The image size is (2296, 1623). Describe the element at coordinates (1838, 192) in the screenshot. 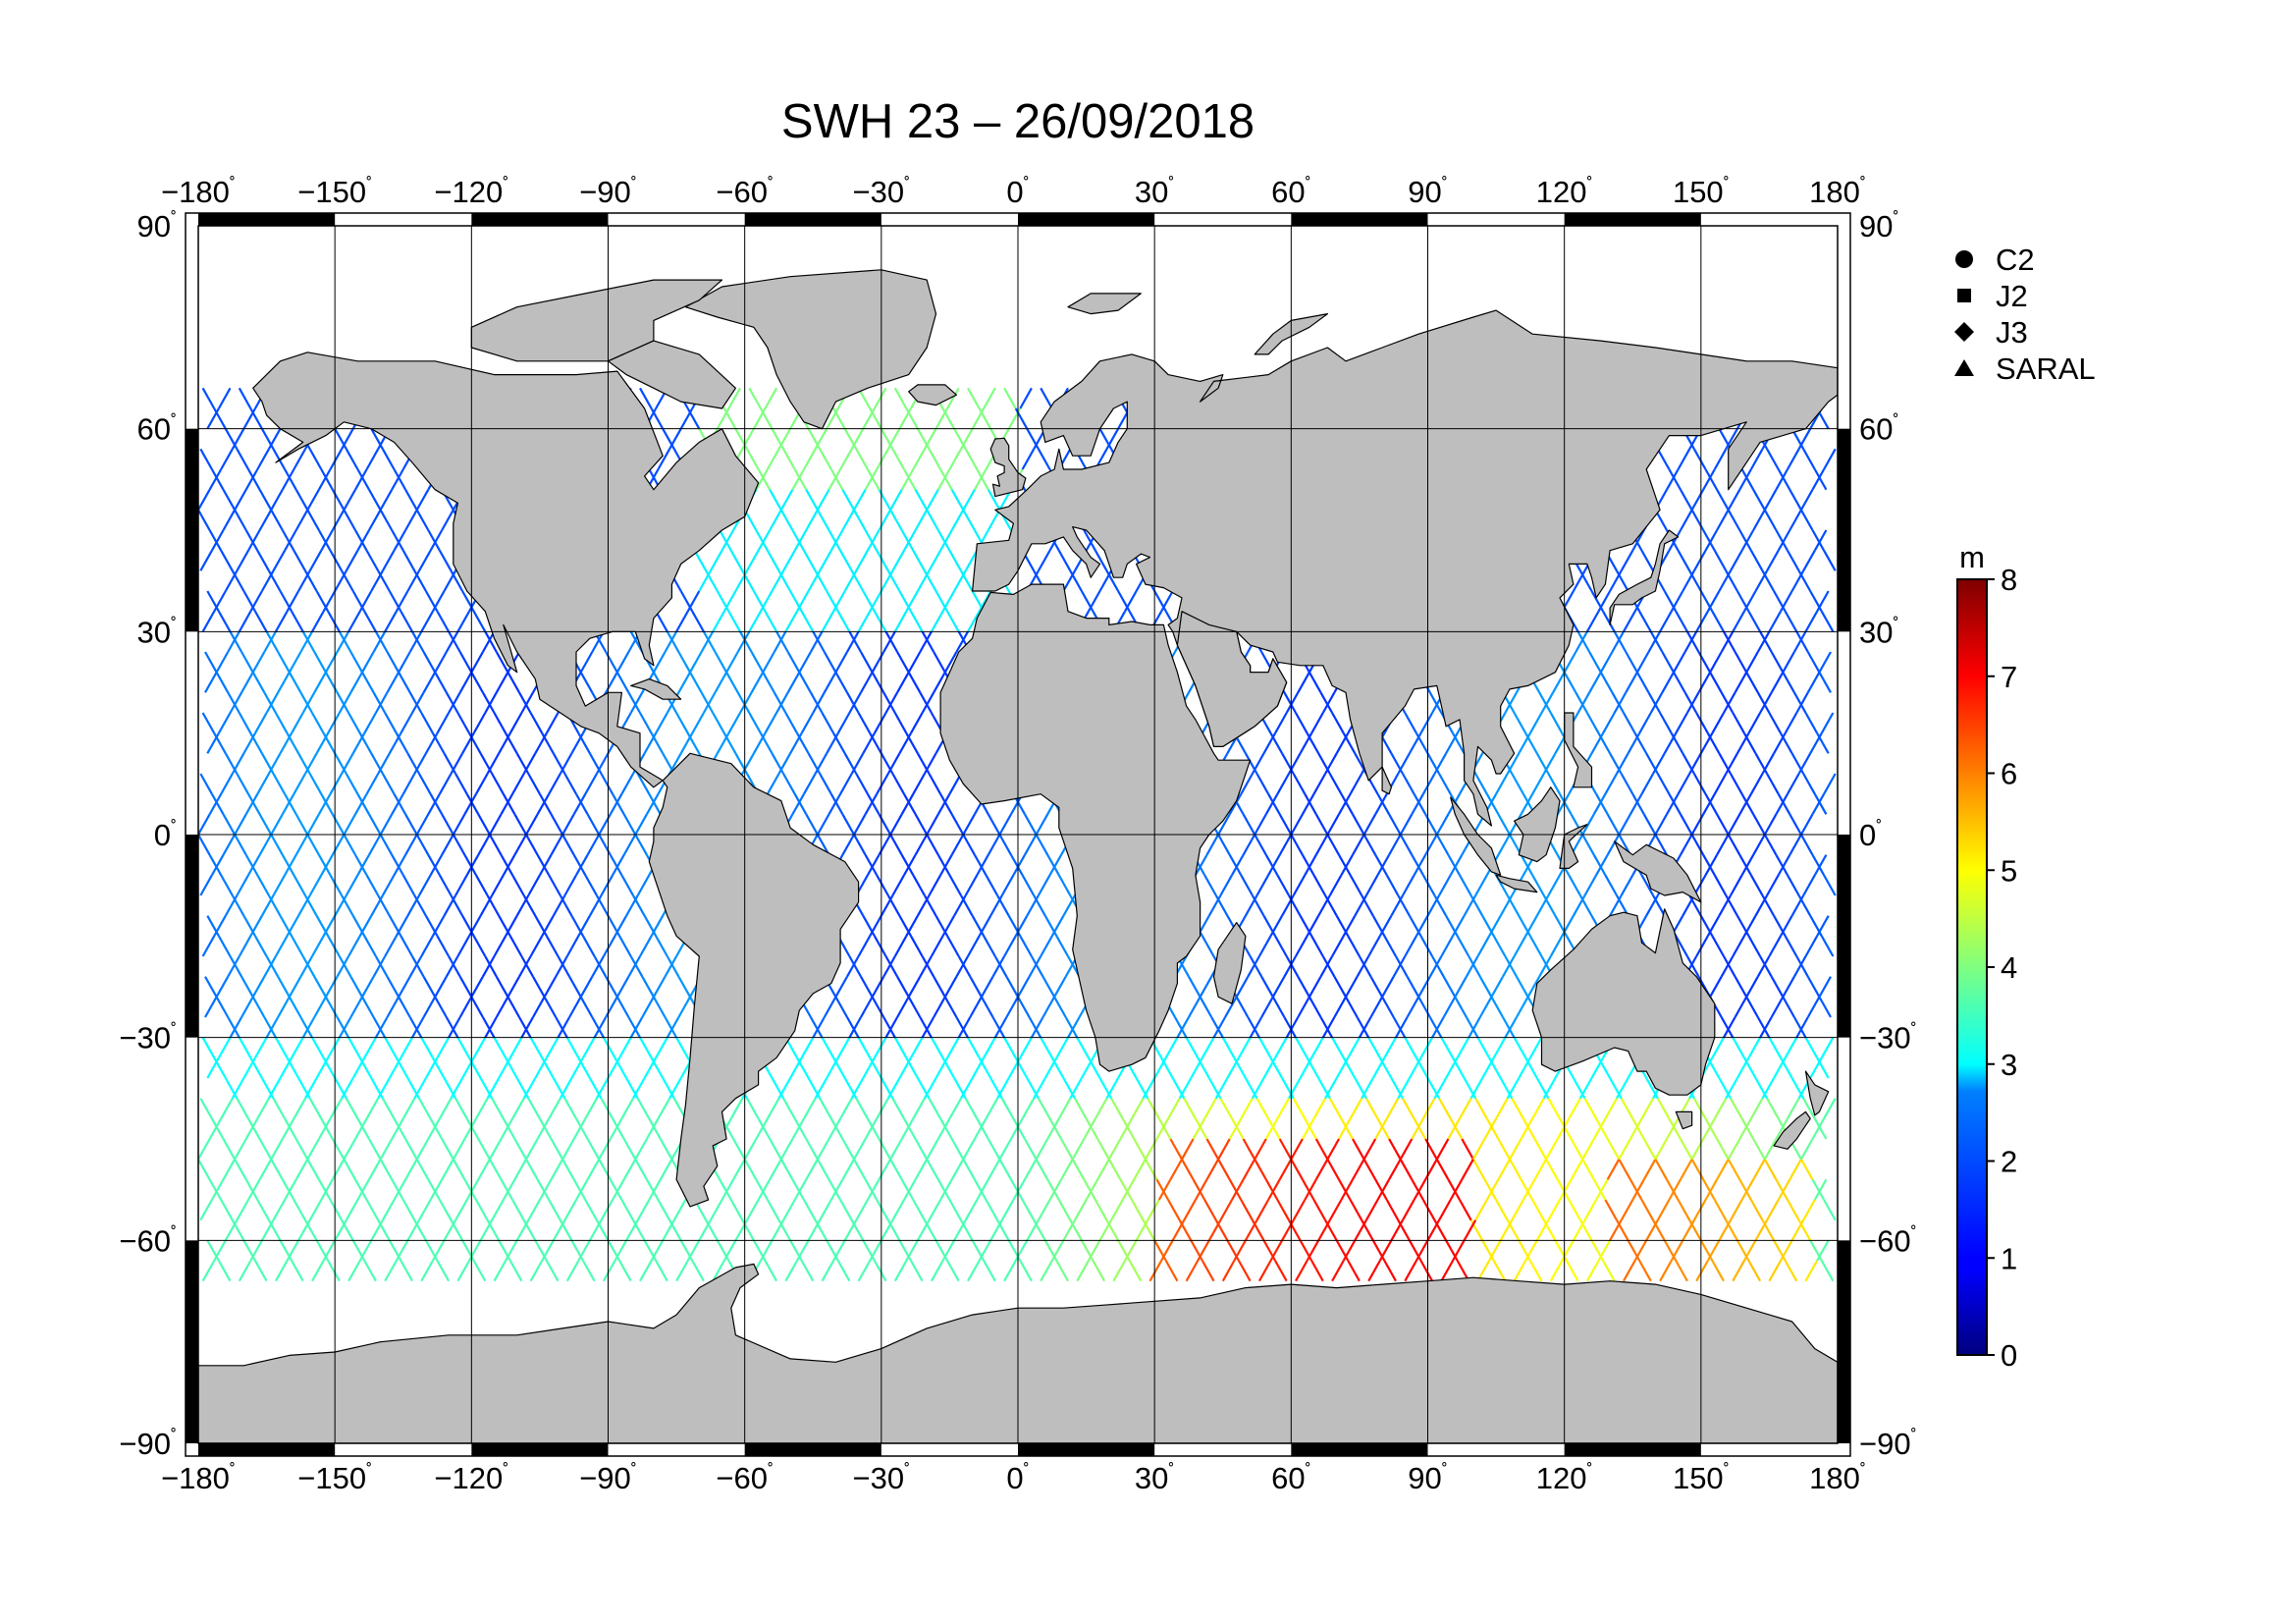

I see `lon-tick-top: 180˚` at that location.